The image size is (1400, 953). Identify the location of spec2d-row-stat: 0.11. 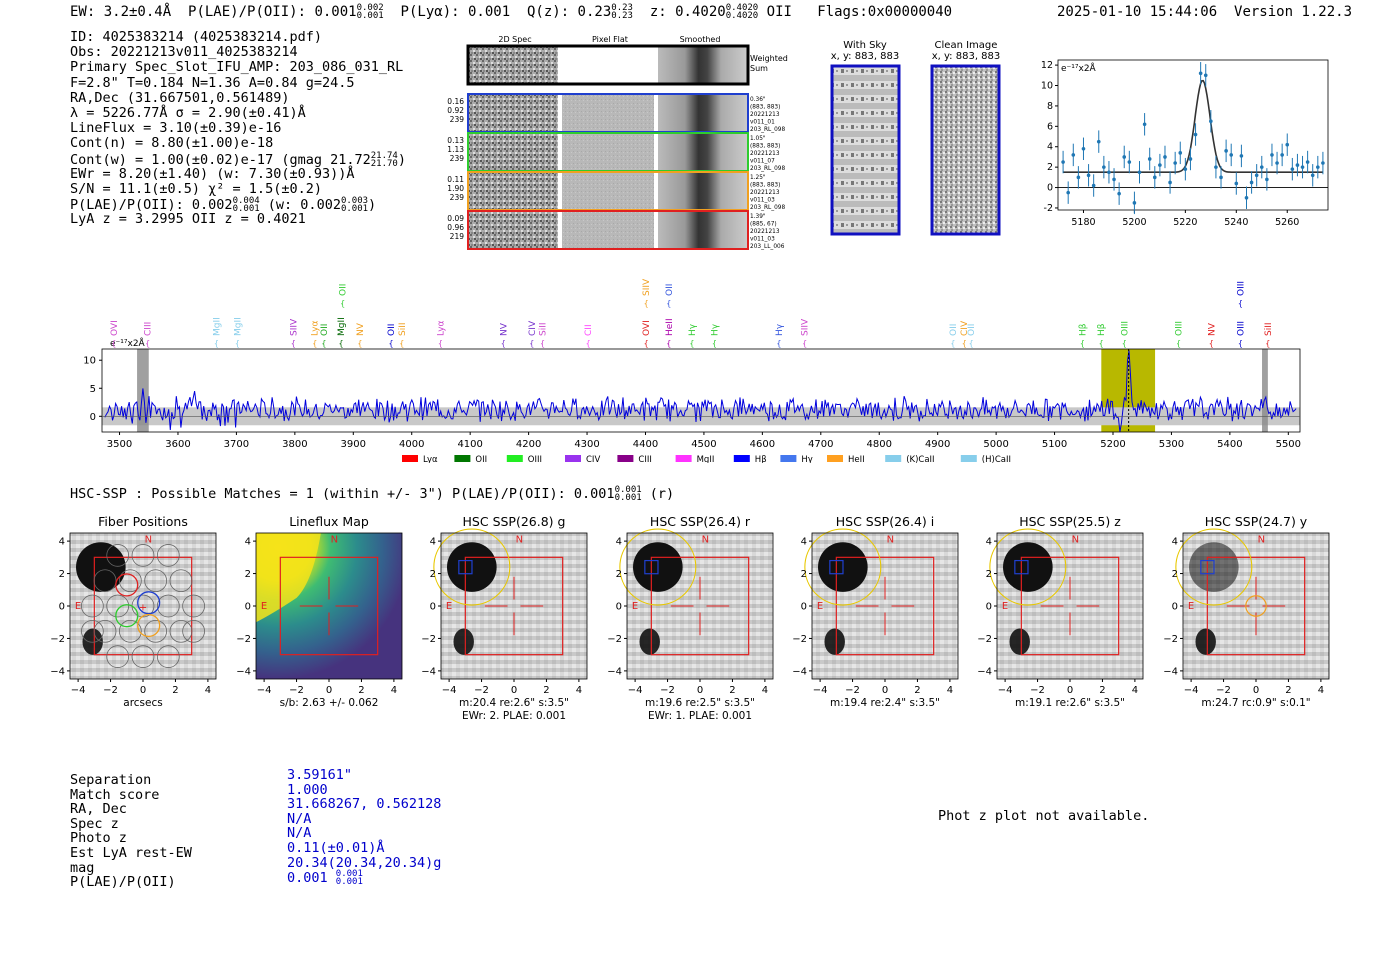
(455, 179).